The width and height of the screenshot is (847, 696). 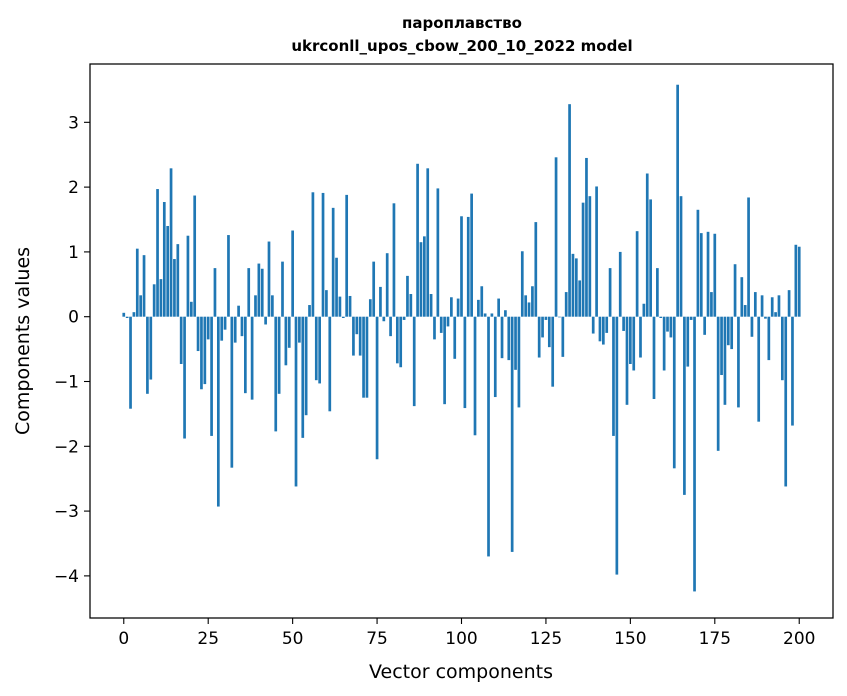 What do you see at coordinates (66, 447) in the screenshot?
I see `y-tick-label: −2` at bounding box center [66, 447].